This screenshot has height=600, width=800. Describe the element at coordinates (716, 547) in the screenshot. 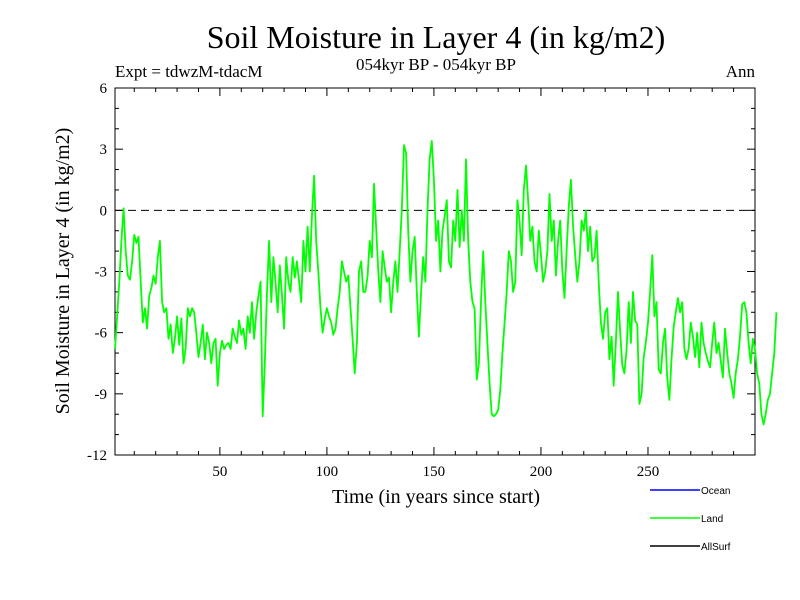

I see `legend-label-allsurf: AllSurf` at that location.